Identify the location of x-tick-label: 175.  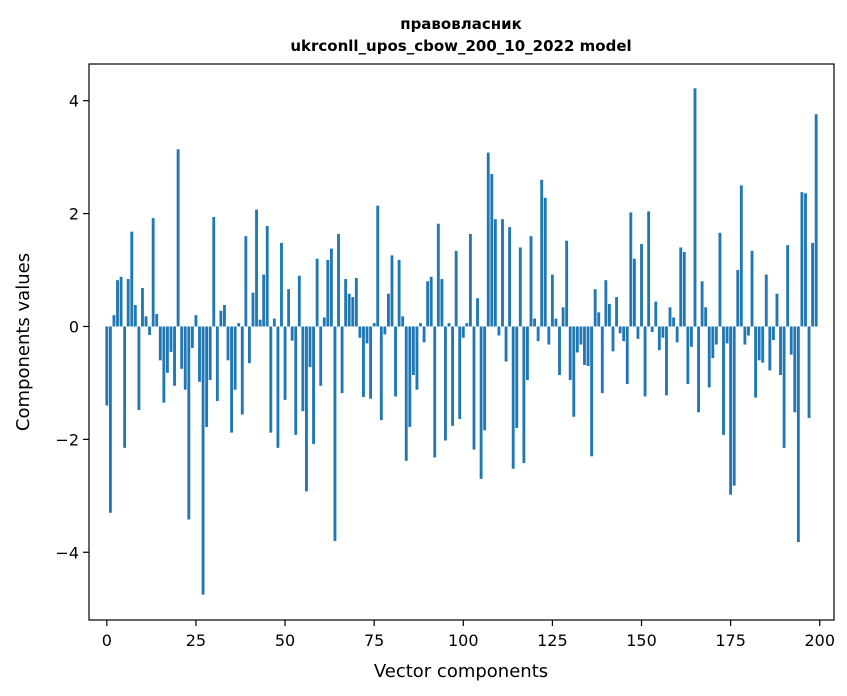
(730, 640).